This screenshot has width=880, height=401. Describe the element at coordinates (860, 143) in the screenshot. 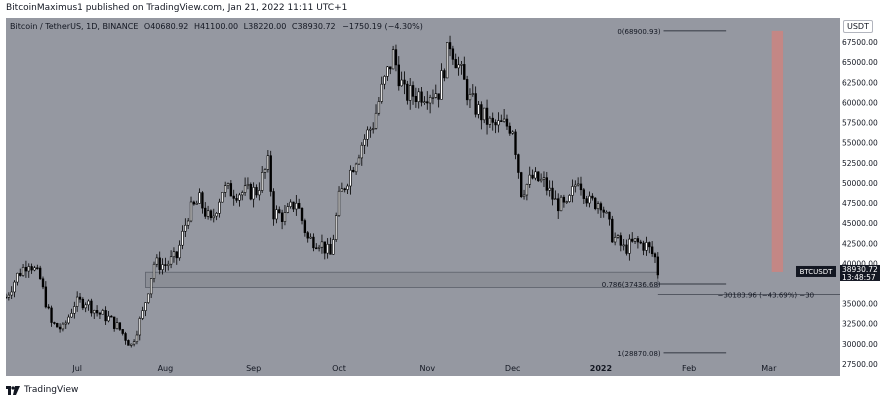

I see `y-tick-55000: 55000.00` at that location.